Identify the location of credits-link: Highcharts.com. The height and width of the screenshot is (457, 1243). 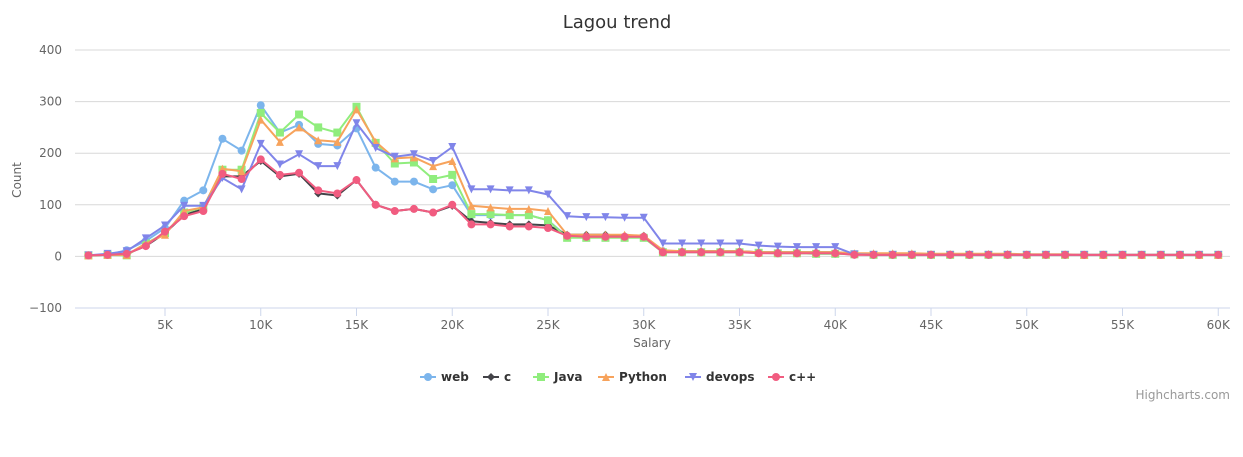
(1183, 395).